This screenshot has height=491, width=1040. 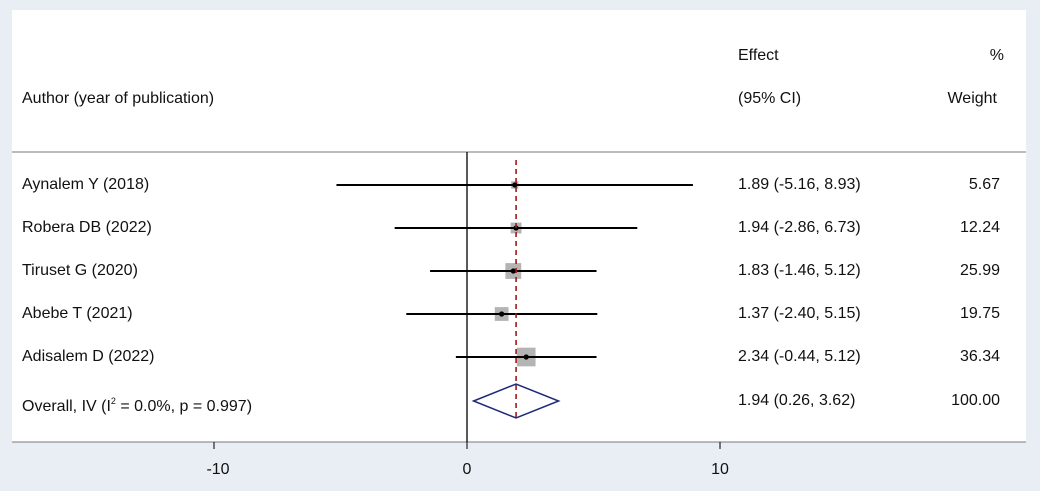 I want to click on study-weight: 5.67, so click(x=984, y=184).